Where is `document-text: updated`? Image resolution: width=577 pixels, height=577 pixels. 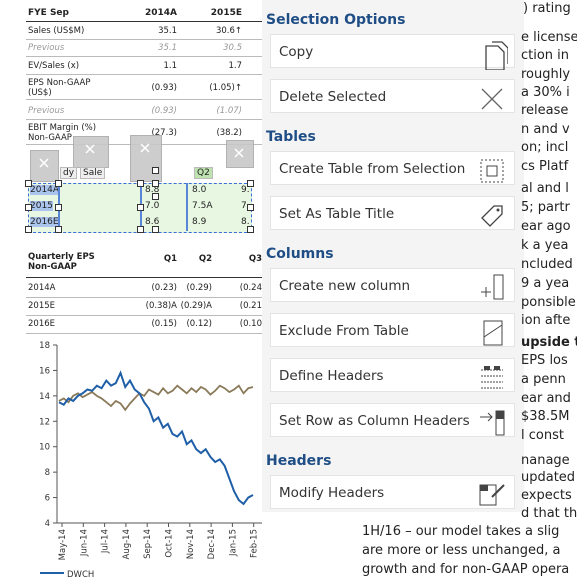
document-text: updated is located at coordinates (548, 477).